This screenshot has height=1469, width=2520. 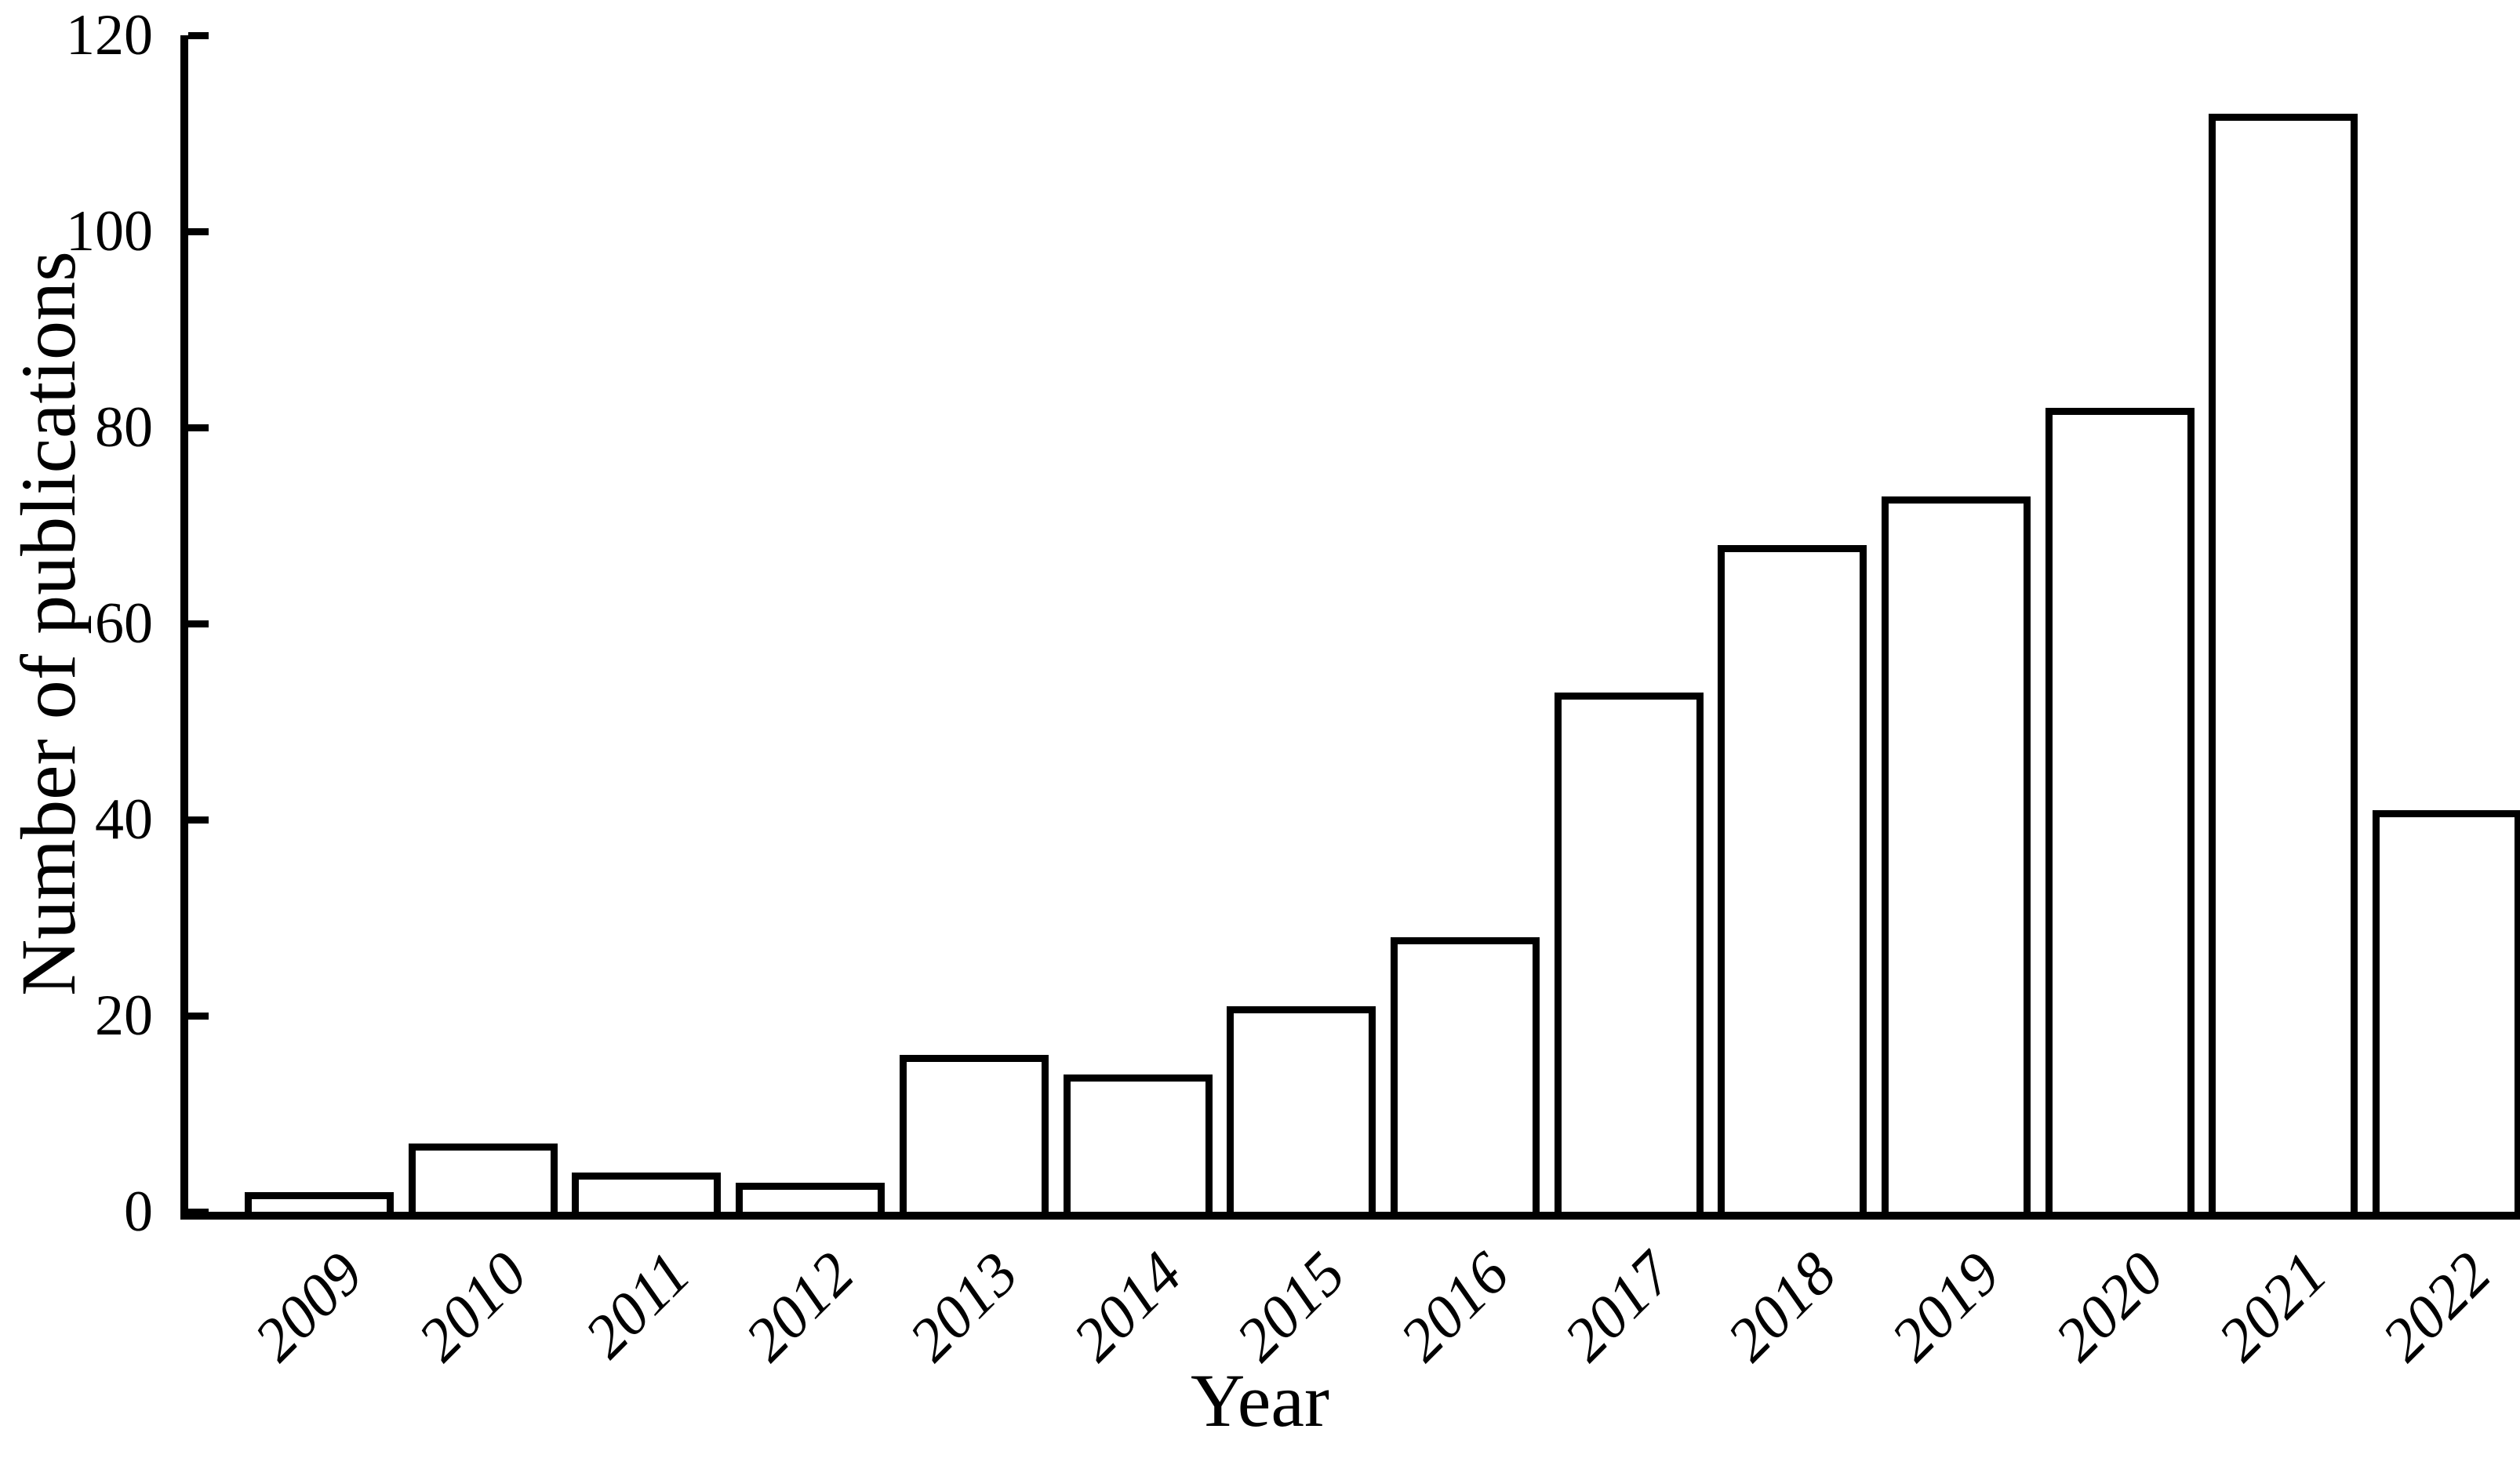 I want to click on x-tick-label: 2010, so click(x=472, y=1306).